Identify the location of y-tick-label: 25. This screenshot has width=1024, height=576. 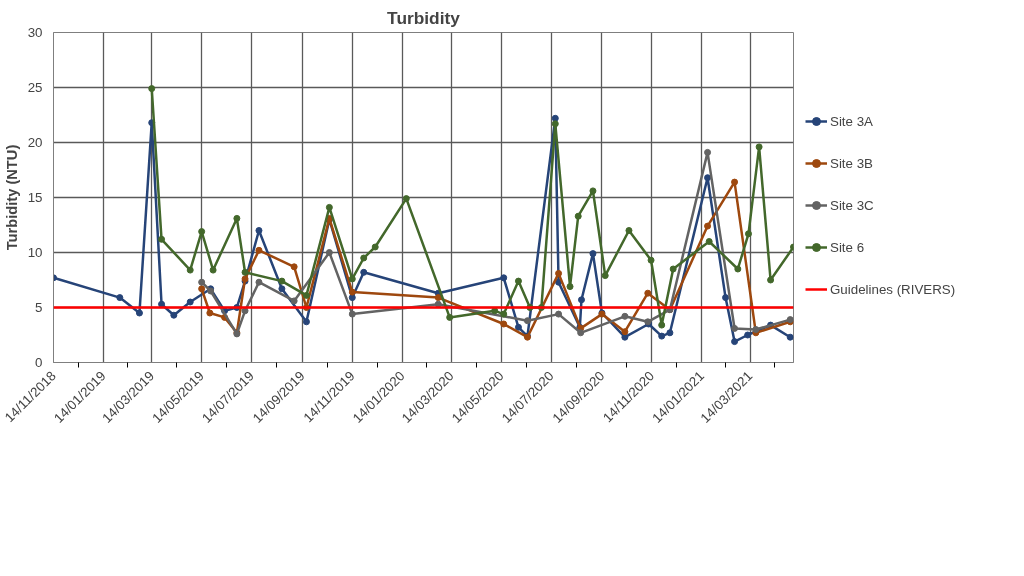
(35, 87).